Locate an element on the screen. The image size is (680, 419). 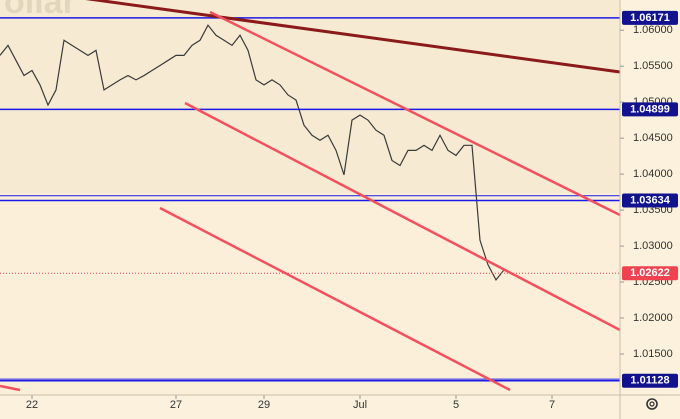
y-tick-label: 1.05500 is located at coordinates (653, 66).